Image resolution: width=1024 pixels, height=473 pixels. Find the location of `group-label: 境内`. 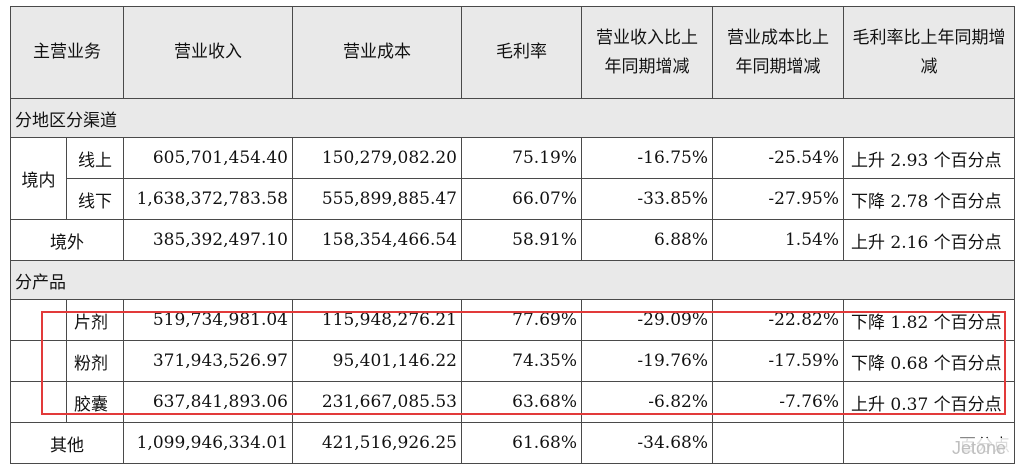

group-label: 境内 is located at coordinates (38, 178).